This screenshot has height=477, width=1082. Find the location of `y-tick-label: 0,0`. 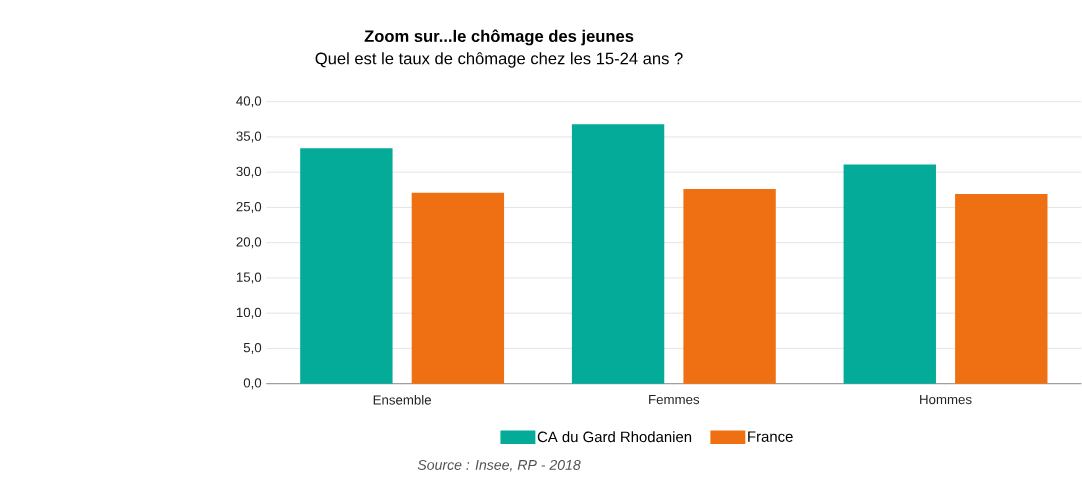

y-tick-label: 0,0 is located at coordinates (252, 383).